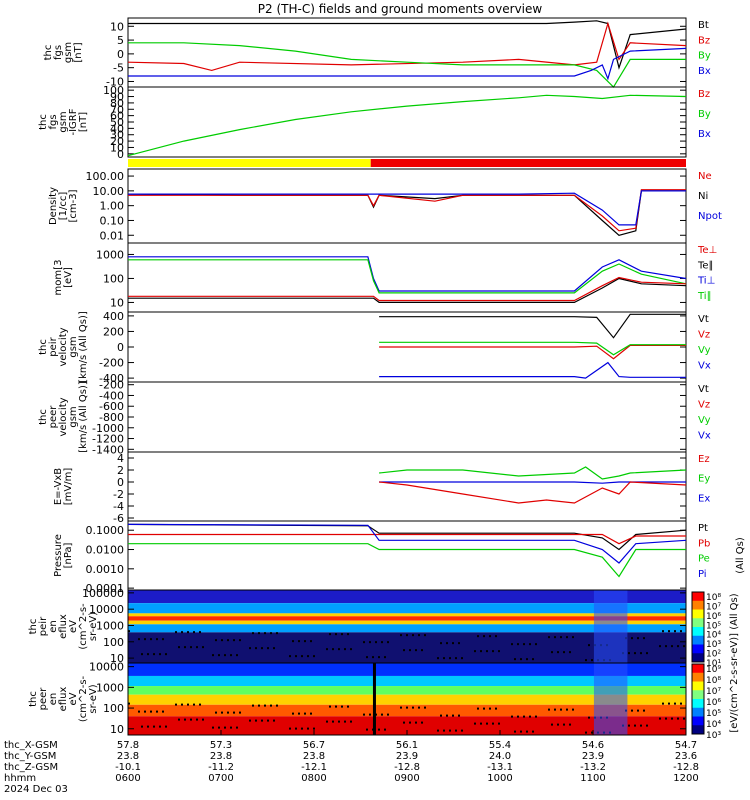 This screenshot has width=750, height=800. What do you see at coordinates (105, 530) in the screenshot?
I see `y-tick-label: 0.1000` at bounding box center [105, 530].